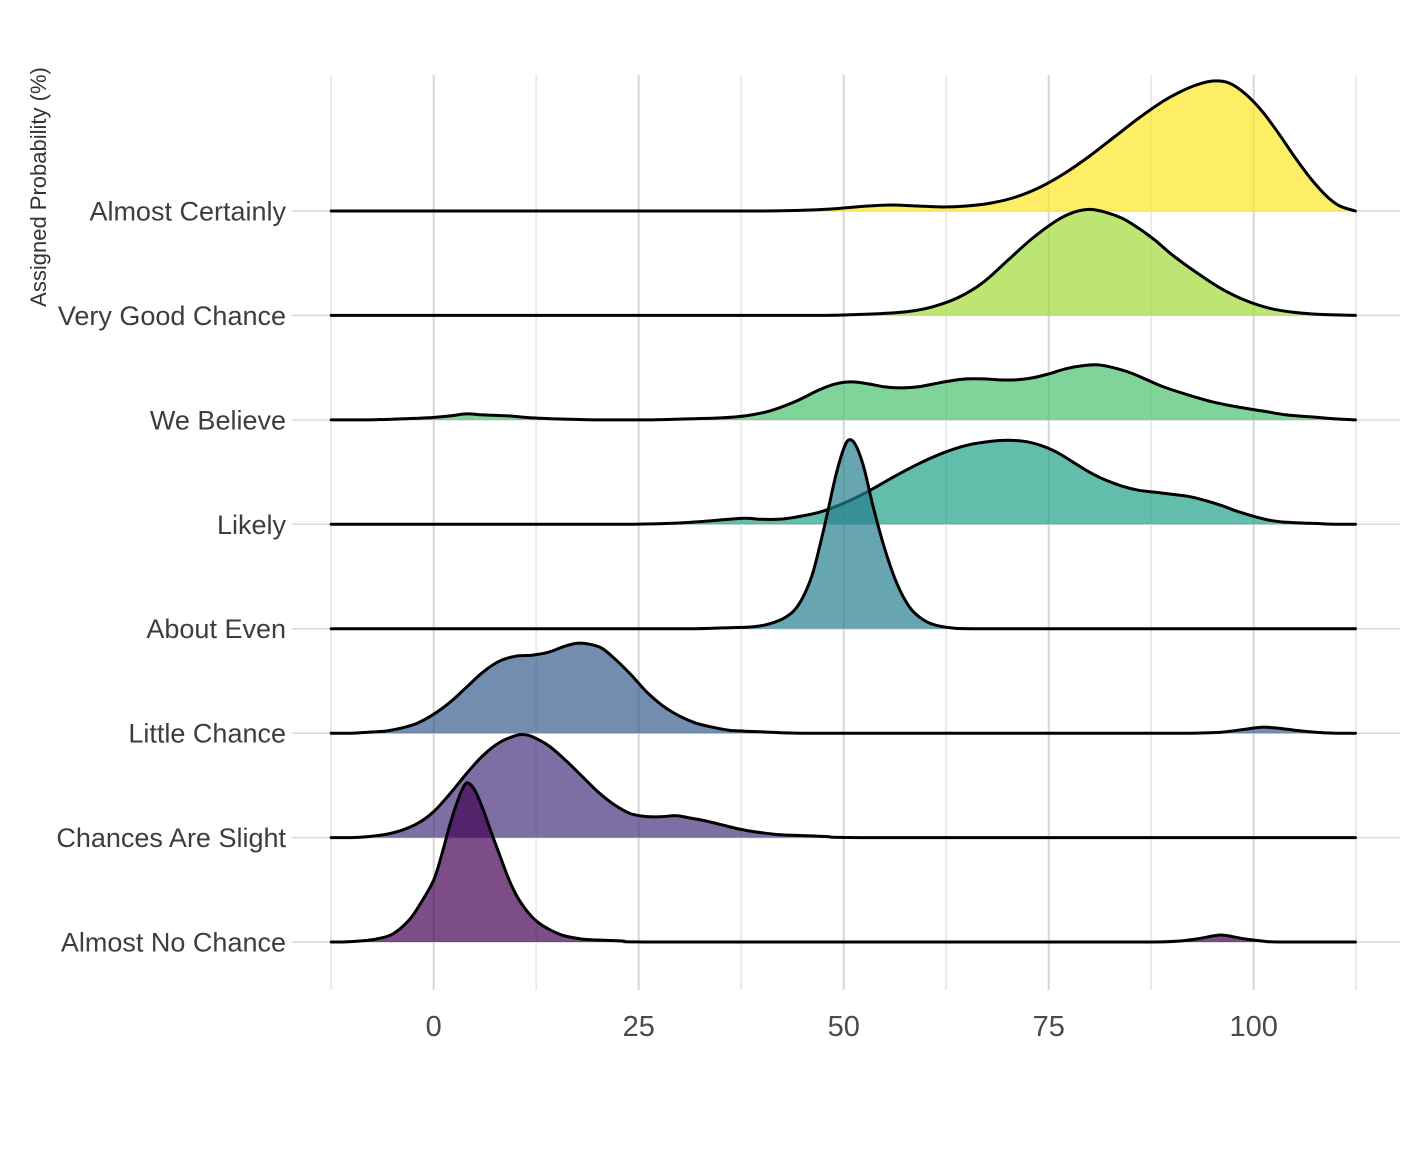  Describe the element at coordinates (216, 629) in the screenshot. I see `category-label-about-even: About Even` at that location.